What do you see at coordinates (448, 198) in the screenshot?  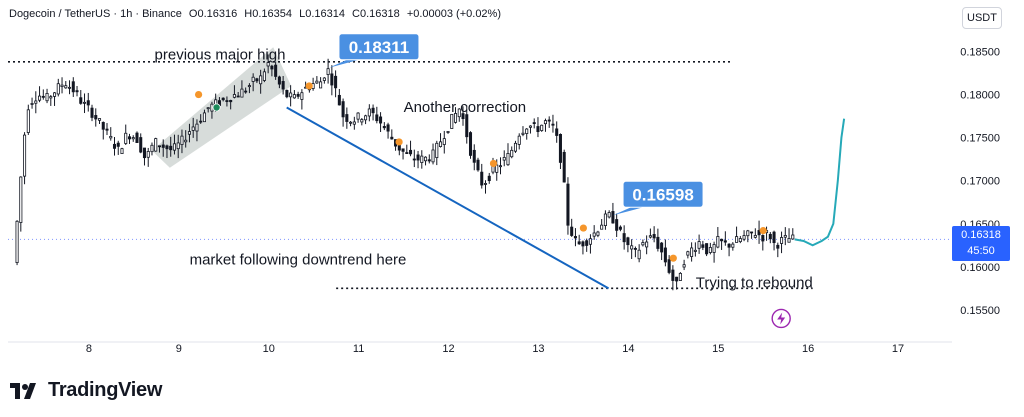 I see `downtrend-line` at bounding box center [448, 198].